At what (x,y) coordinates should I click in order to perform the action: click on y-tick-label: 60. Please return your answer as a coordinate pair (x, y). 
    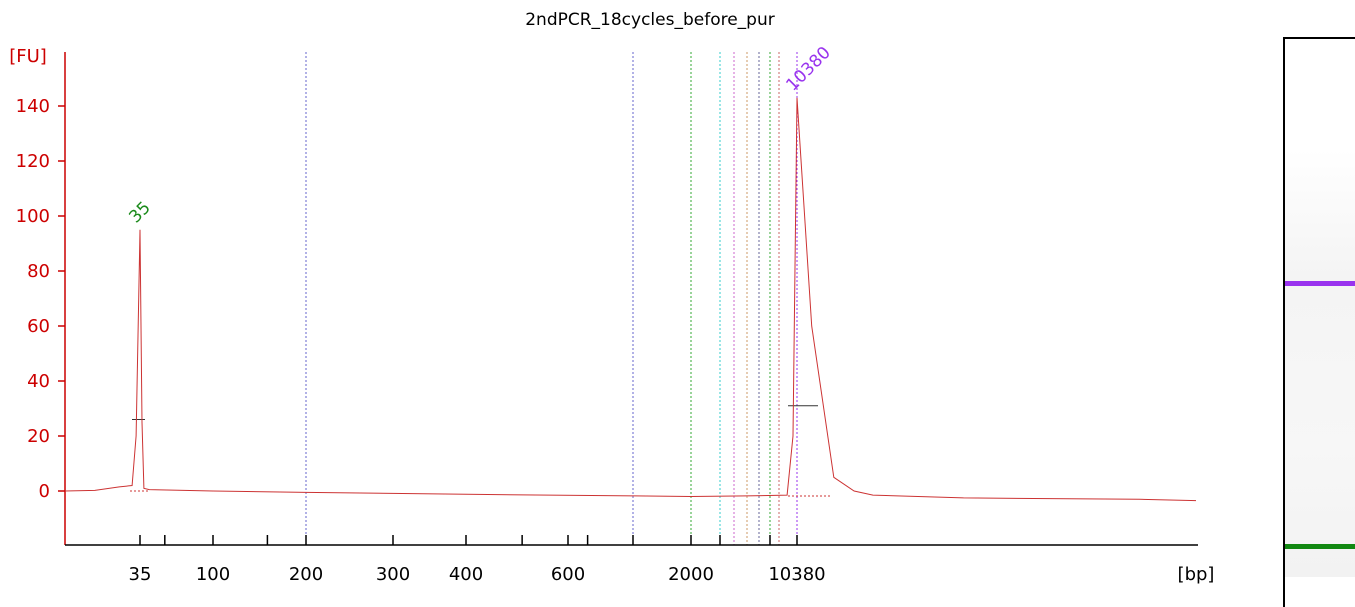
    Looking at the image, I should click on (38, 326).